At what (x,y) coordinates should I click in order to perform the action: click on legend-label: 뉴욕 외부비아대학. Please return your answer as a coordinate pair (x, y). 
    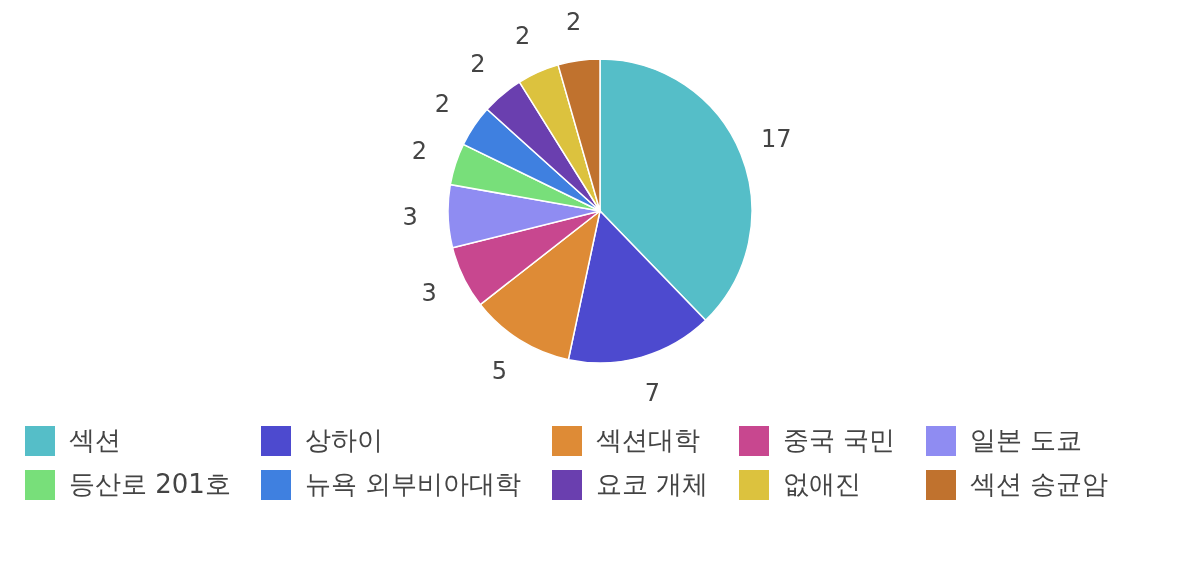
    Looking at the image, I should click on (413, 484).